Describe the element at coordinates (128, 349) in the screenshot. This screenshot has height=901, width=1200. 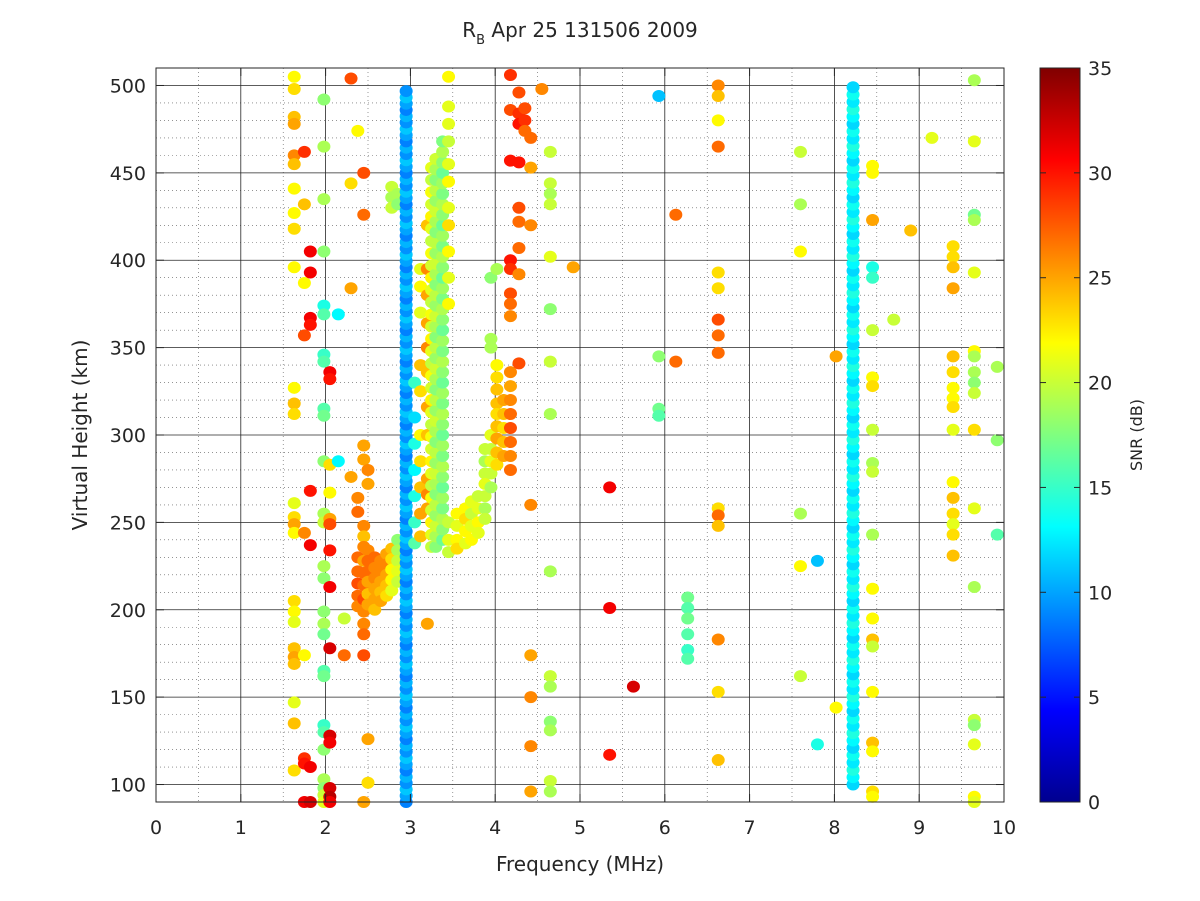
I see `y-tick-label: 350` at that location.